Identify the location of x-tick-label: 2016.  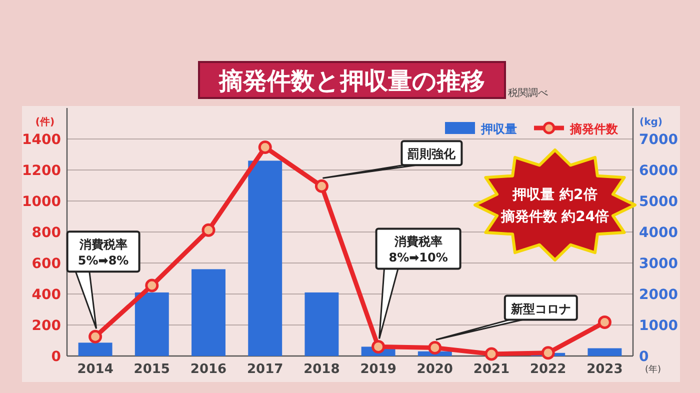
(208, 369).